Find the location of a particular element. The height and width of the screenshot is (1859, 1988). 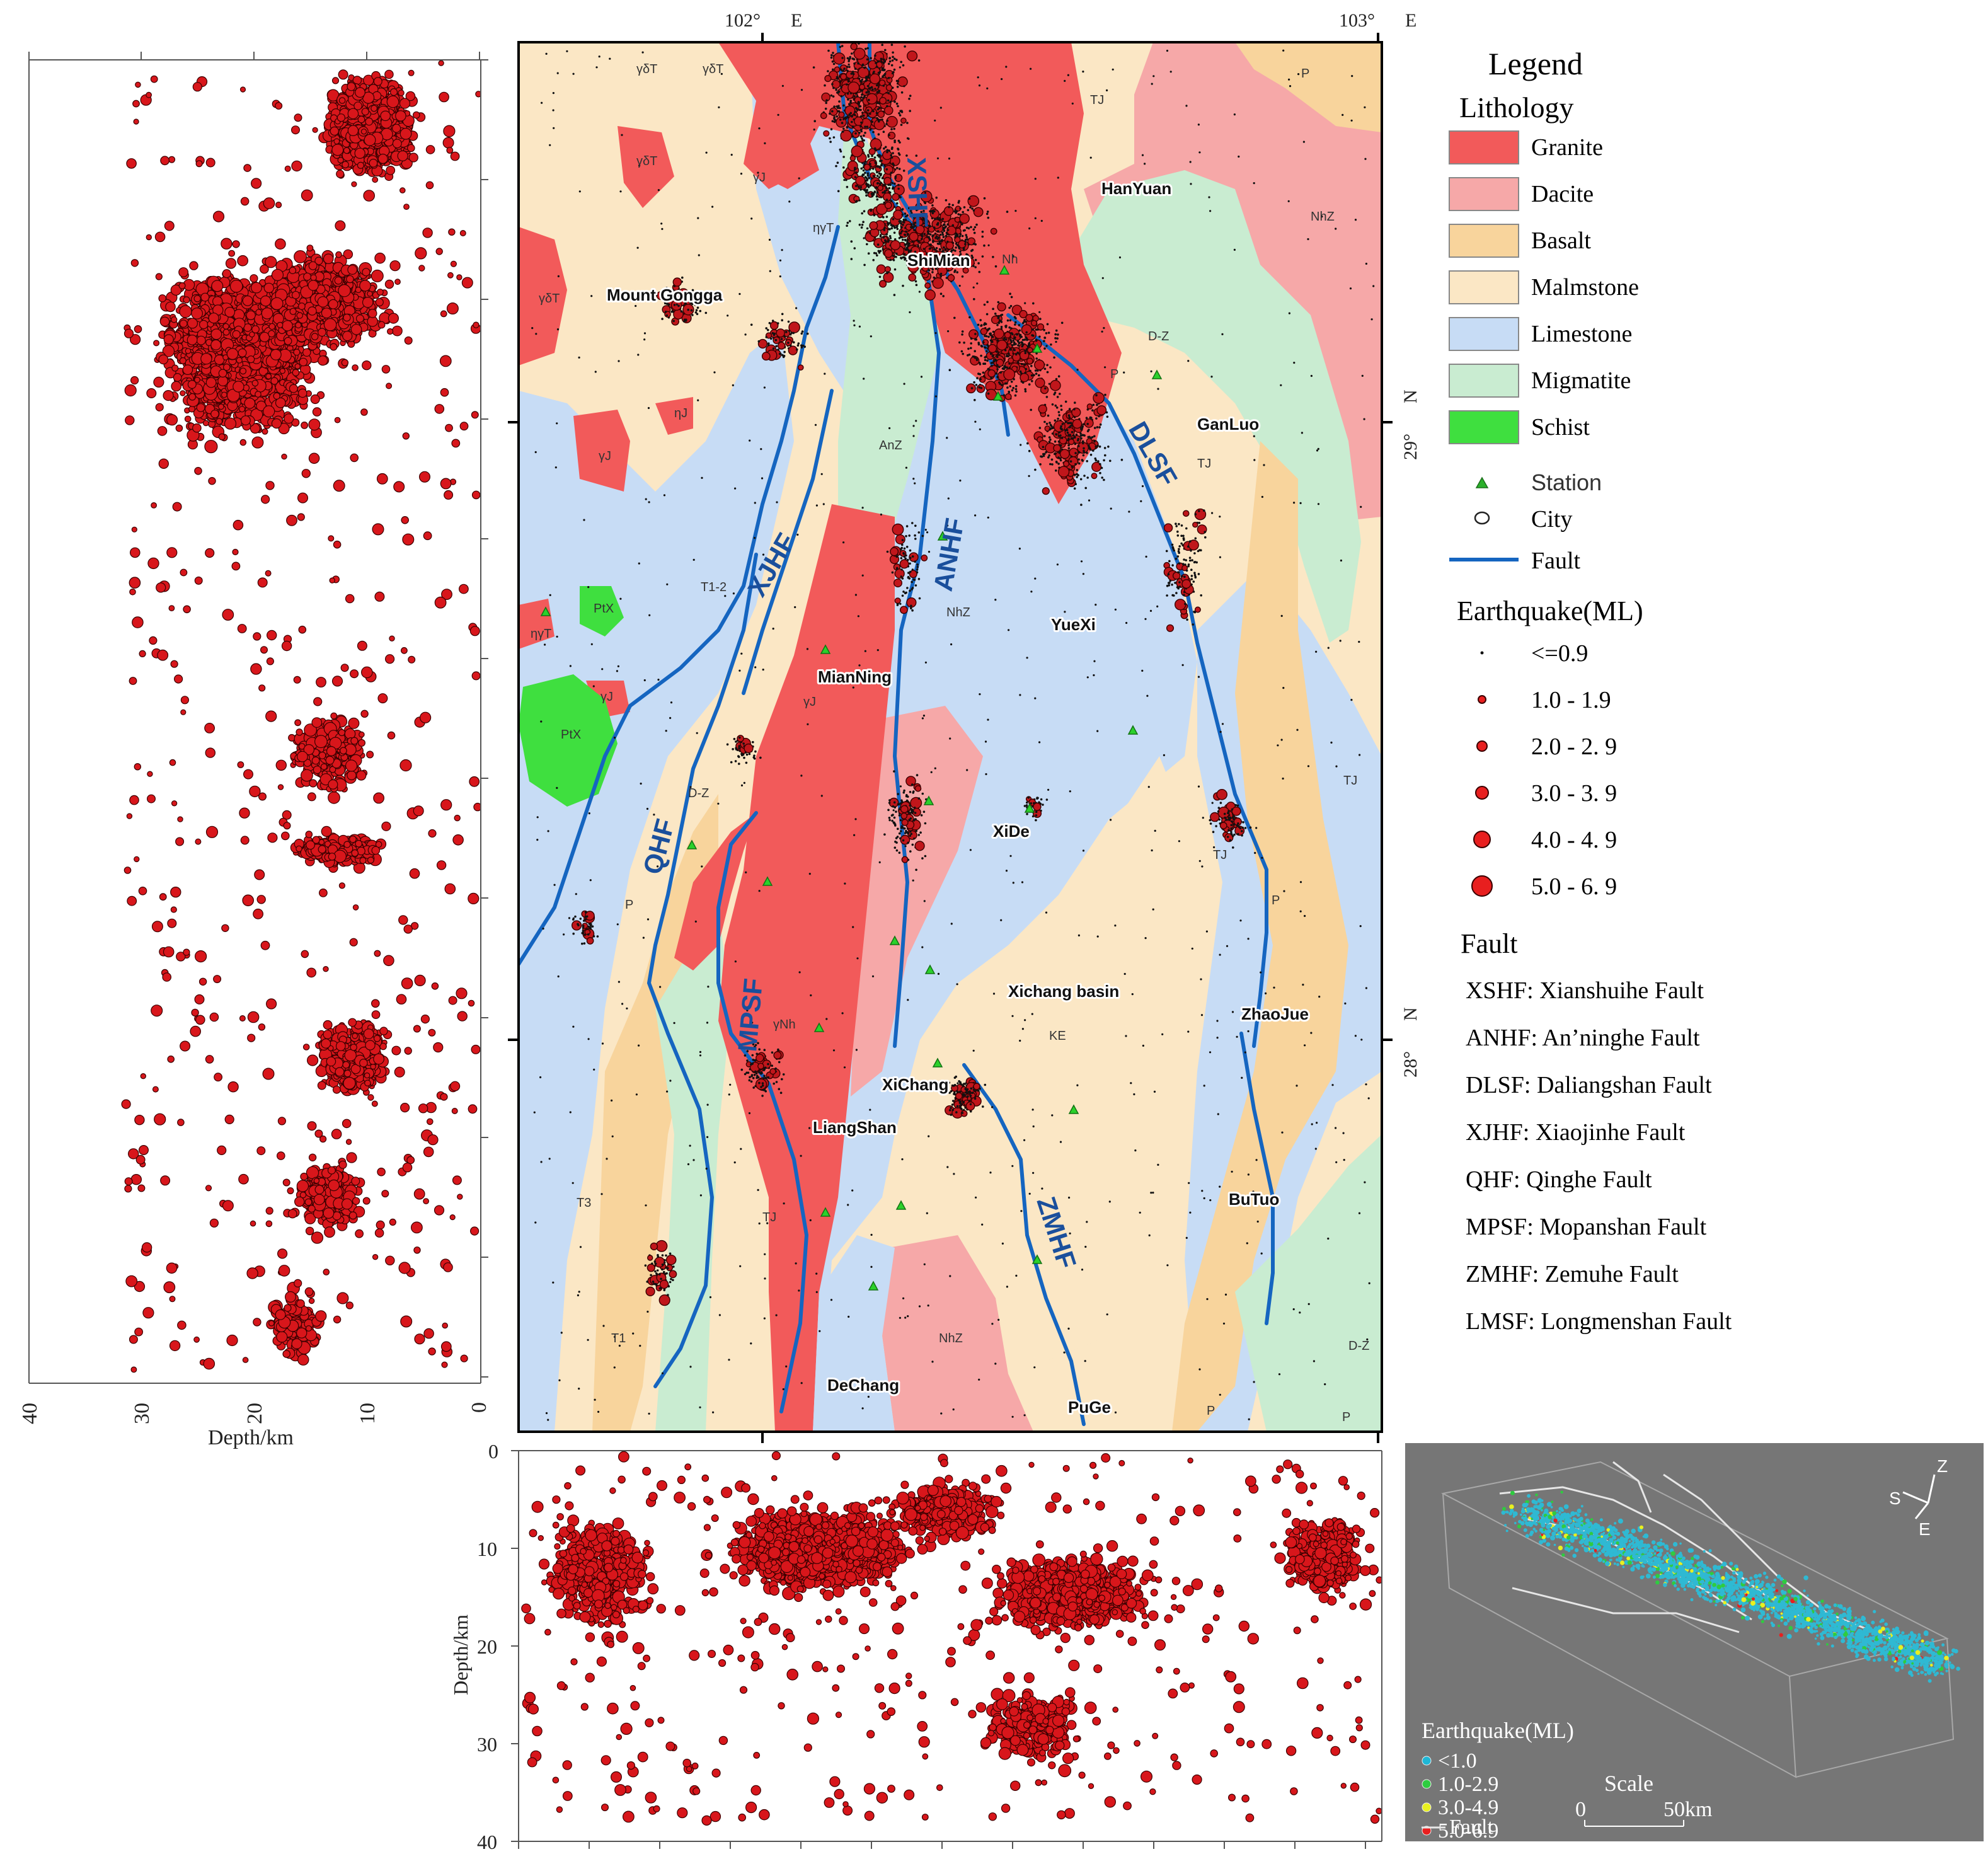

city-label: XiDe is located at coordinates (1011, 831).